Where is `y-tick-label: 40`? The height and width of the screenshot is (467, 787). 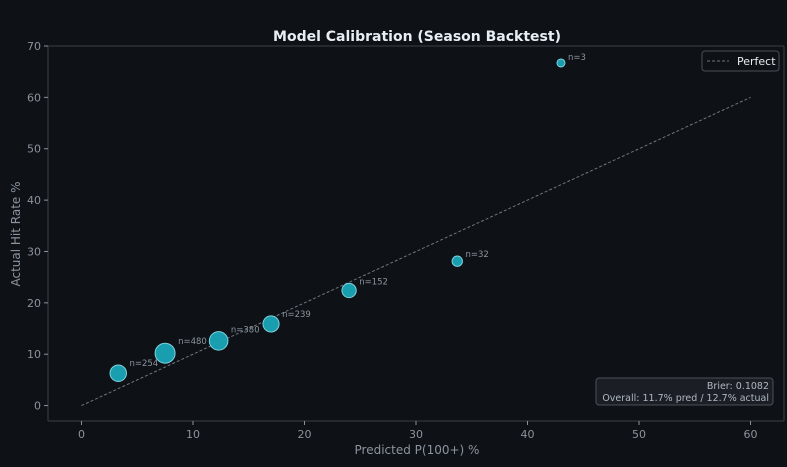
y-tick-label: 40 is located at coordinates (34, 200).